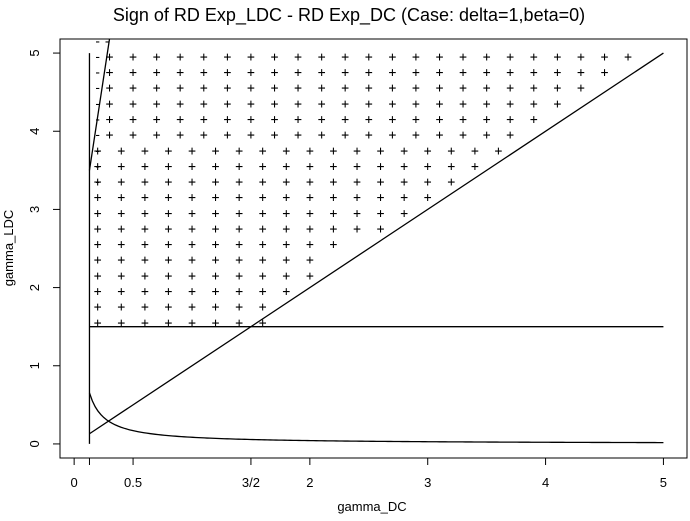 This screenshot has height=521, width=690. What do you see at coordinates (99, 104) in the screenshot?
I see `boundary-line` at bounding box center [99, 104].